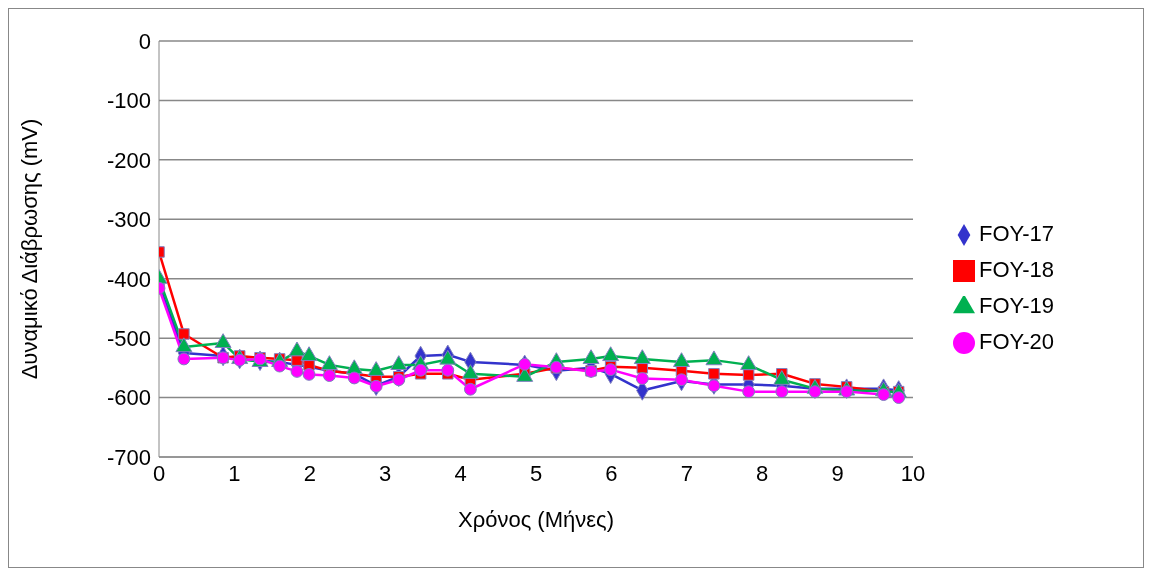 The width and height of the screenshot is (1152, 576). What do you see at coordinates (686, 473) in the screenshot?
I see `x-tick-label: 7` at bounding box center [686, 473].